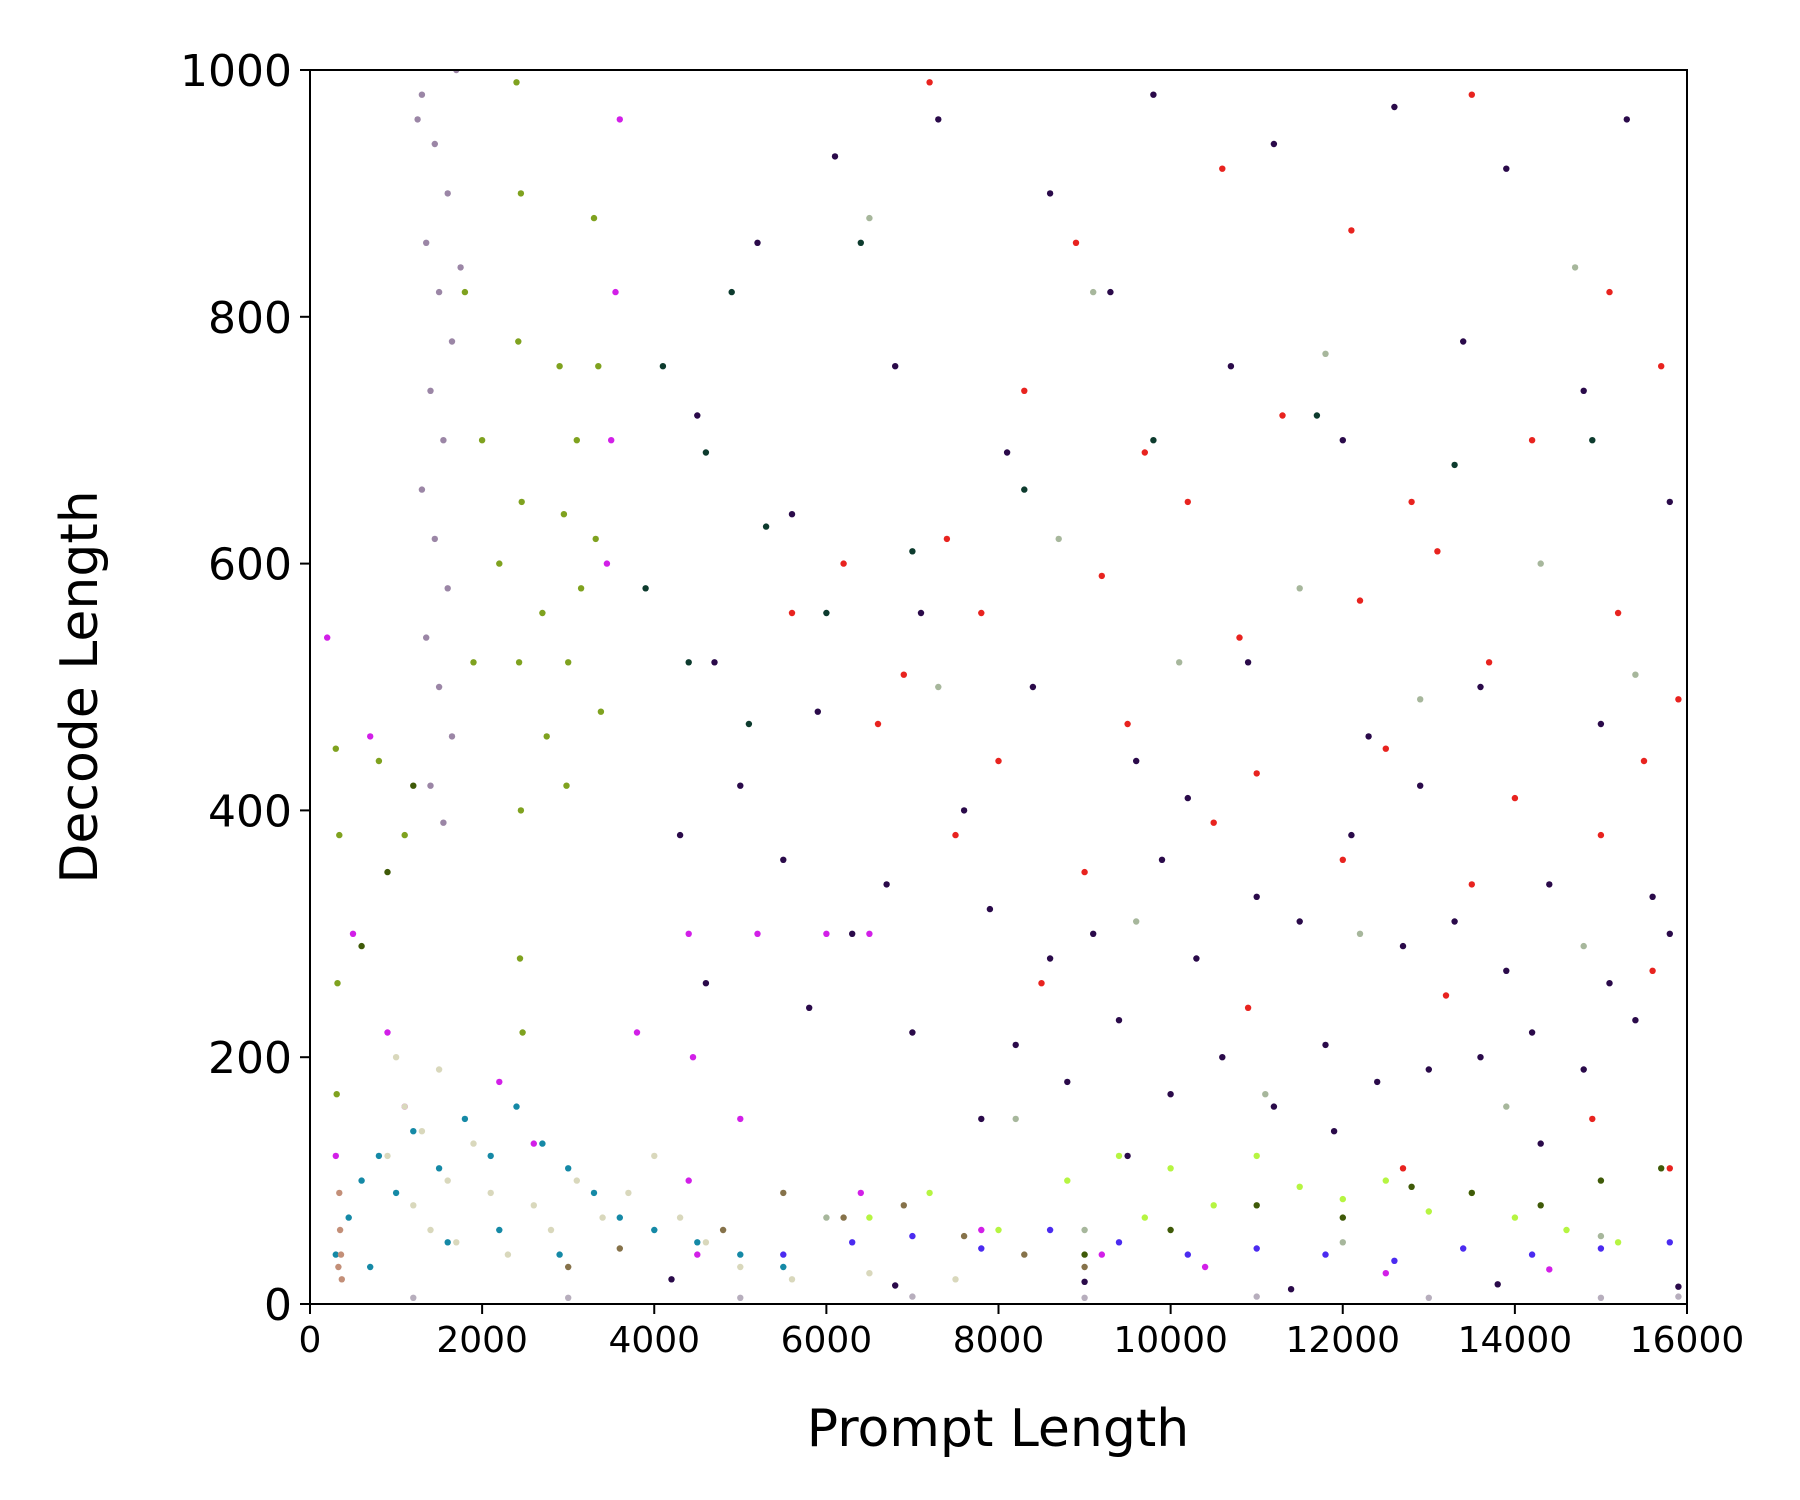 The height and width of the screenshot is (1500, 1800). Describe the element at coordinates (1170, 1340) in the screenshot. I see `x-tick-label: 10000` at that location.